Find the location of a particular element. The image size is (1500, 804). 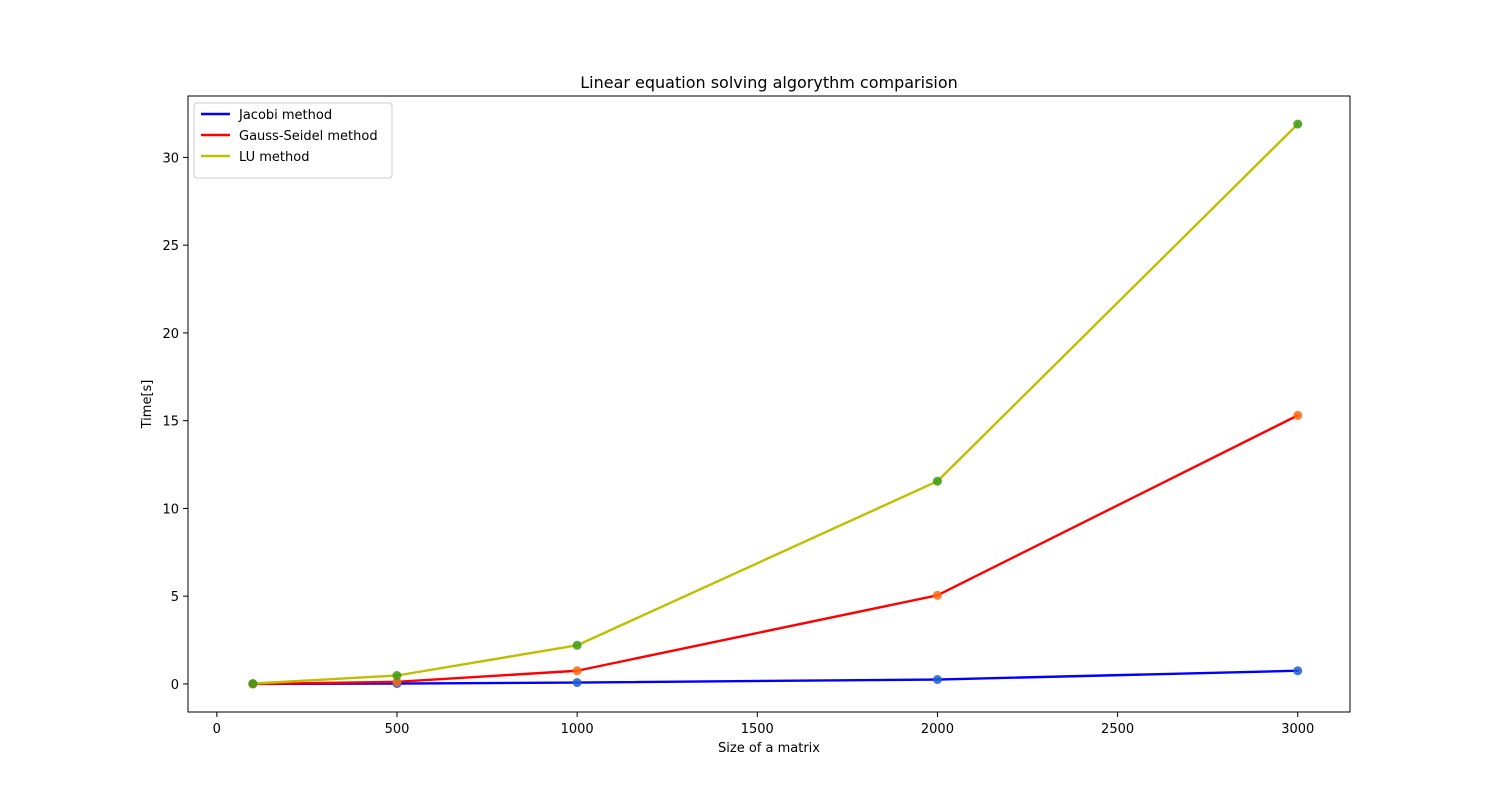

x-tick-label: 3000 is located at coordinates (1297, 729).